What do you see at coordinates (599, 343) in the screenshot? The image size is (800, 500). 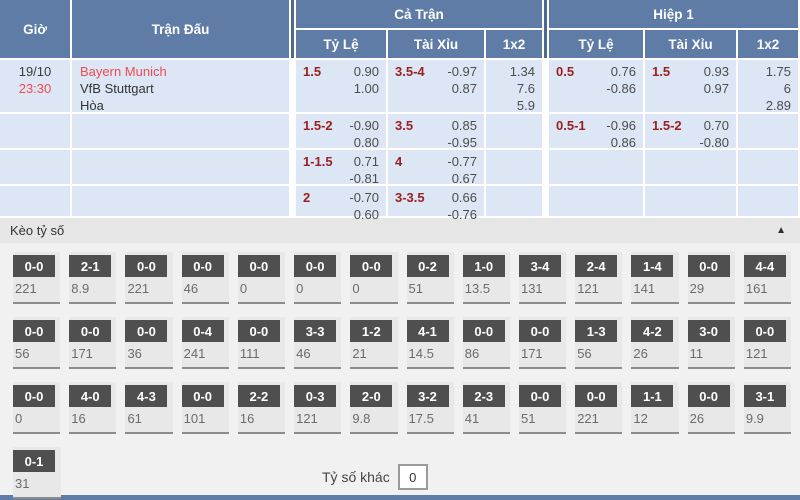 I see `score-cell: 1-3 56` at bounding box center [599, 343].